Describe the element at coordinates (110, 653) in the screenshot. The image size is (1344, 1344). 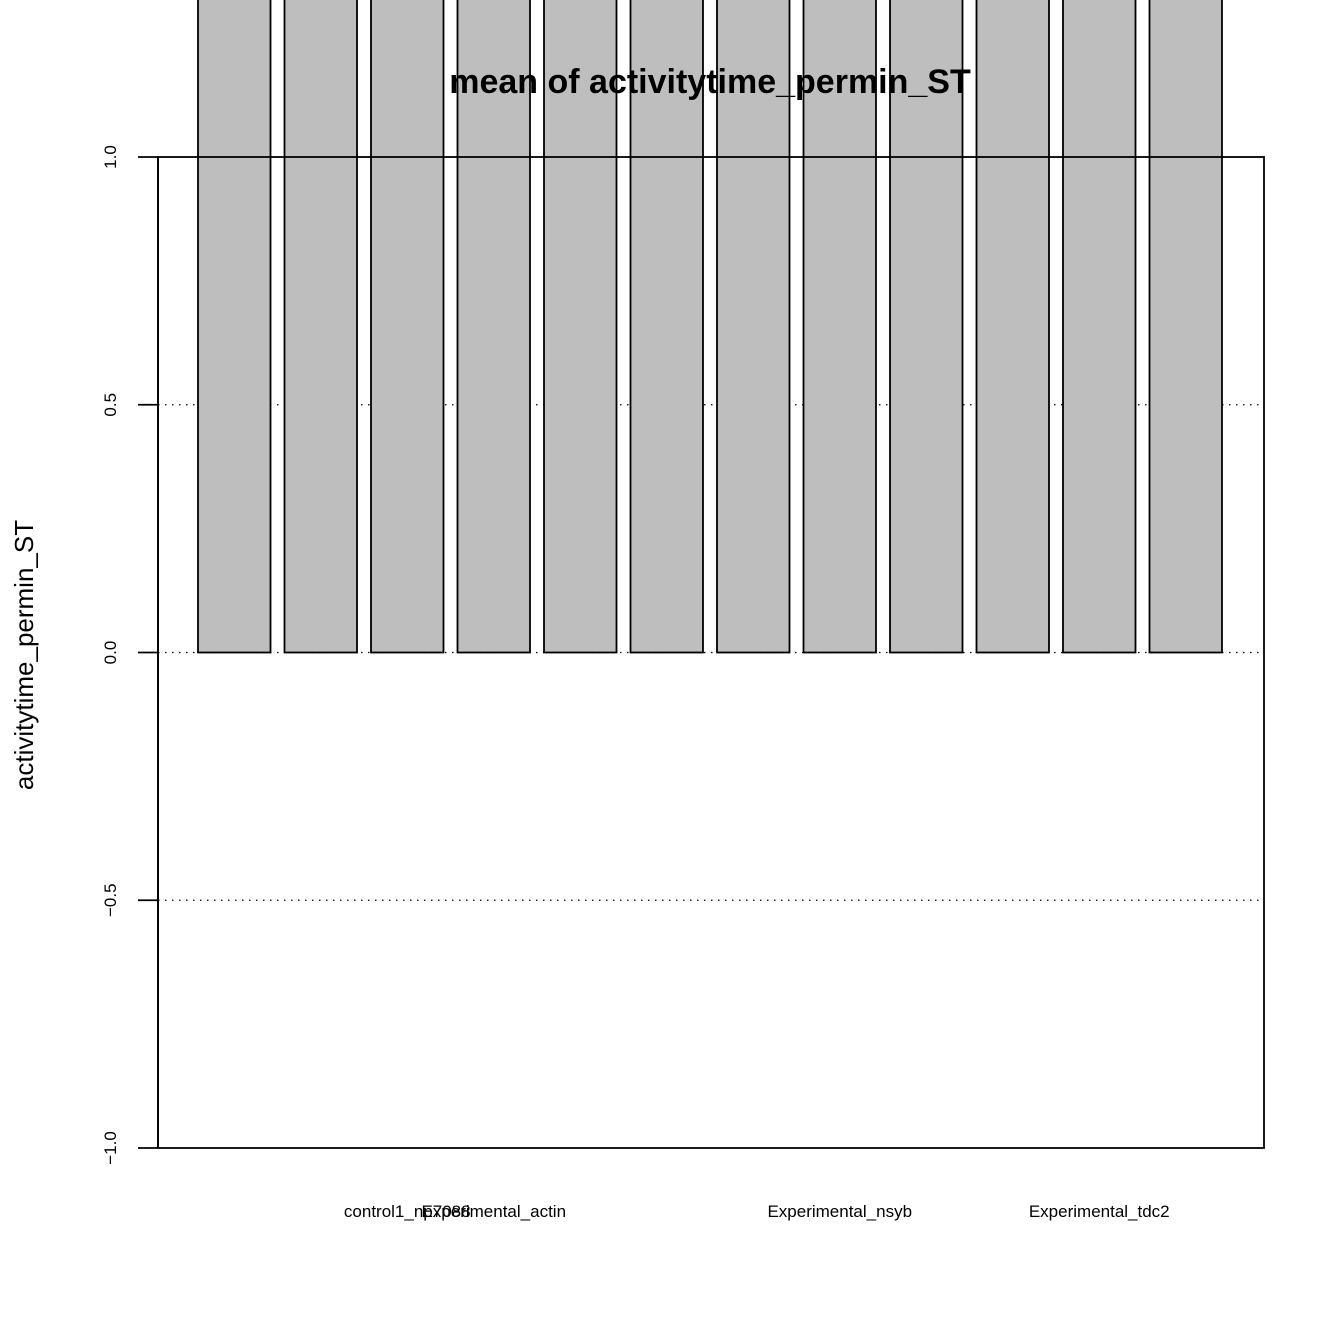
I see `y-tick-label: 0.0` at that location.